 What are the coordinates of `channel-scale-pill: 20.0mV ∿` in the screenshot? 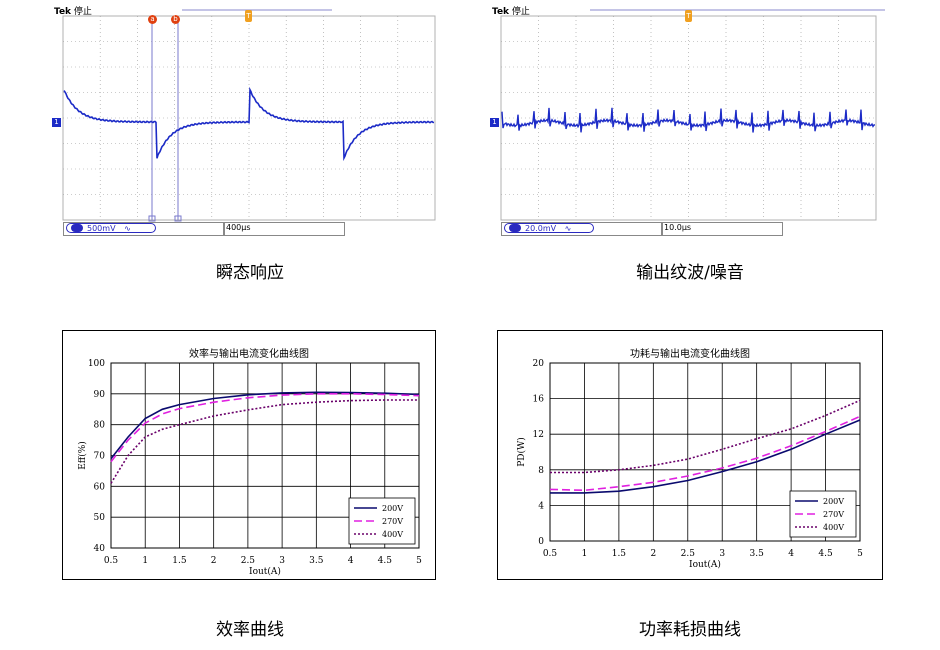 It's located at (549, 228).